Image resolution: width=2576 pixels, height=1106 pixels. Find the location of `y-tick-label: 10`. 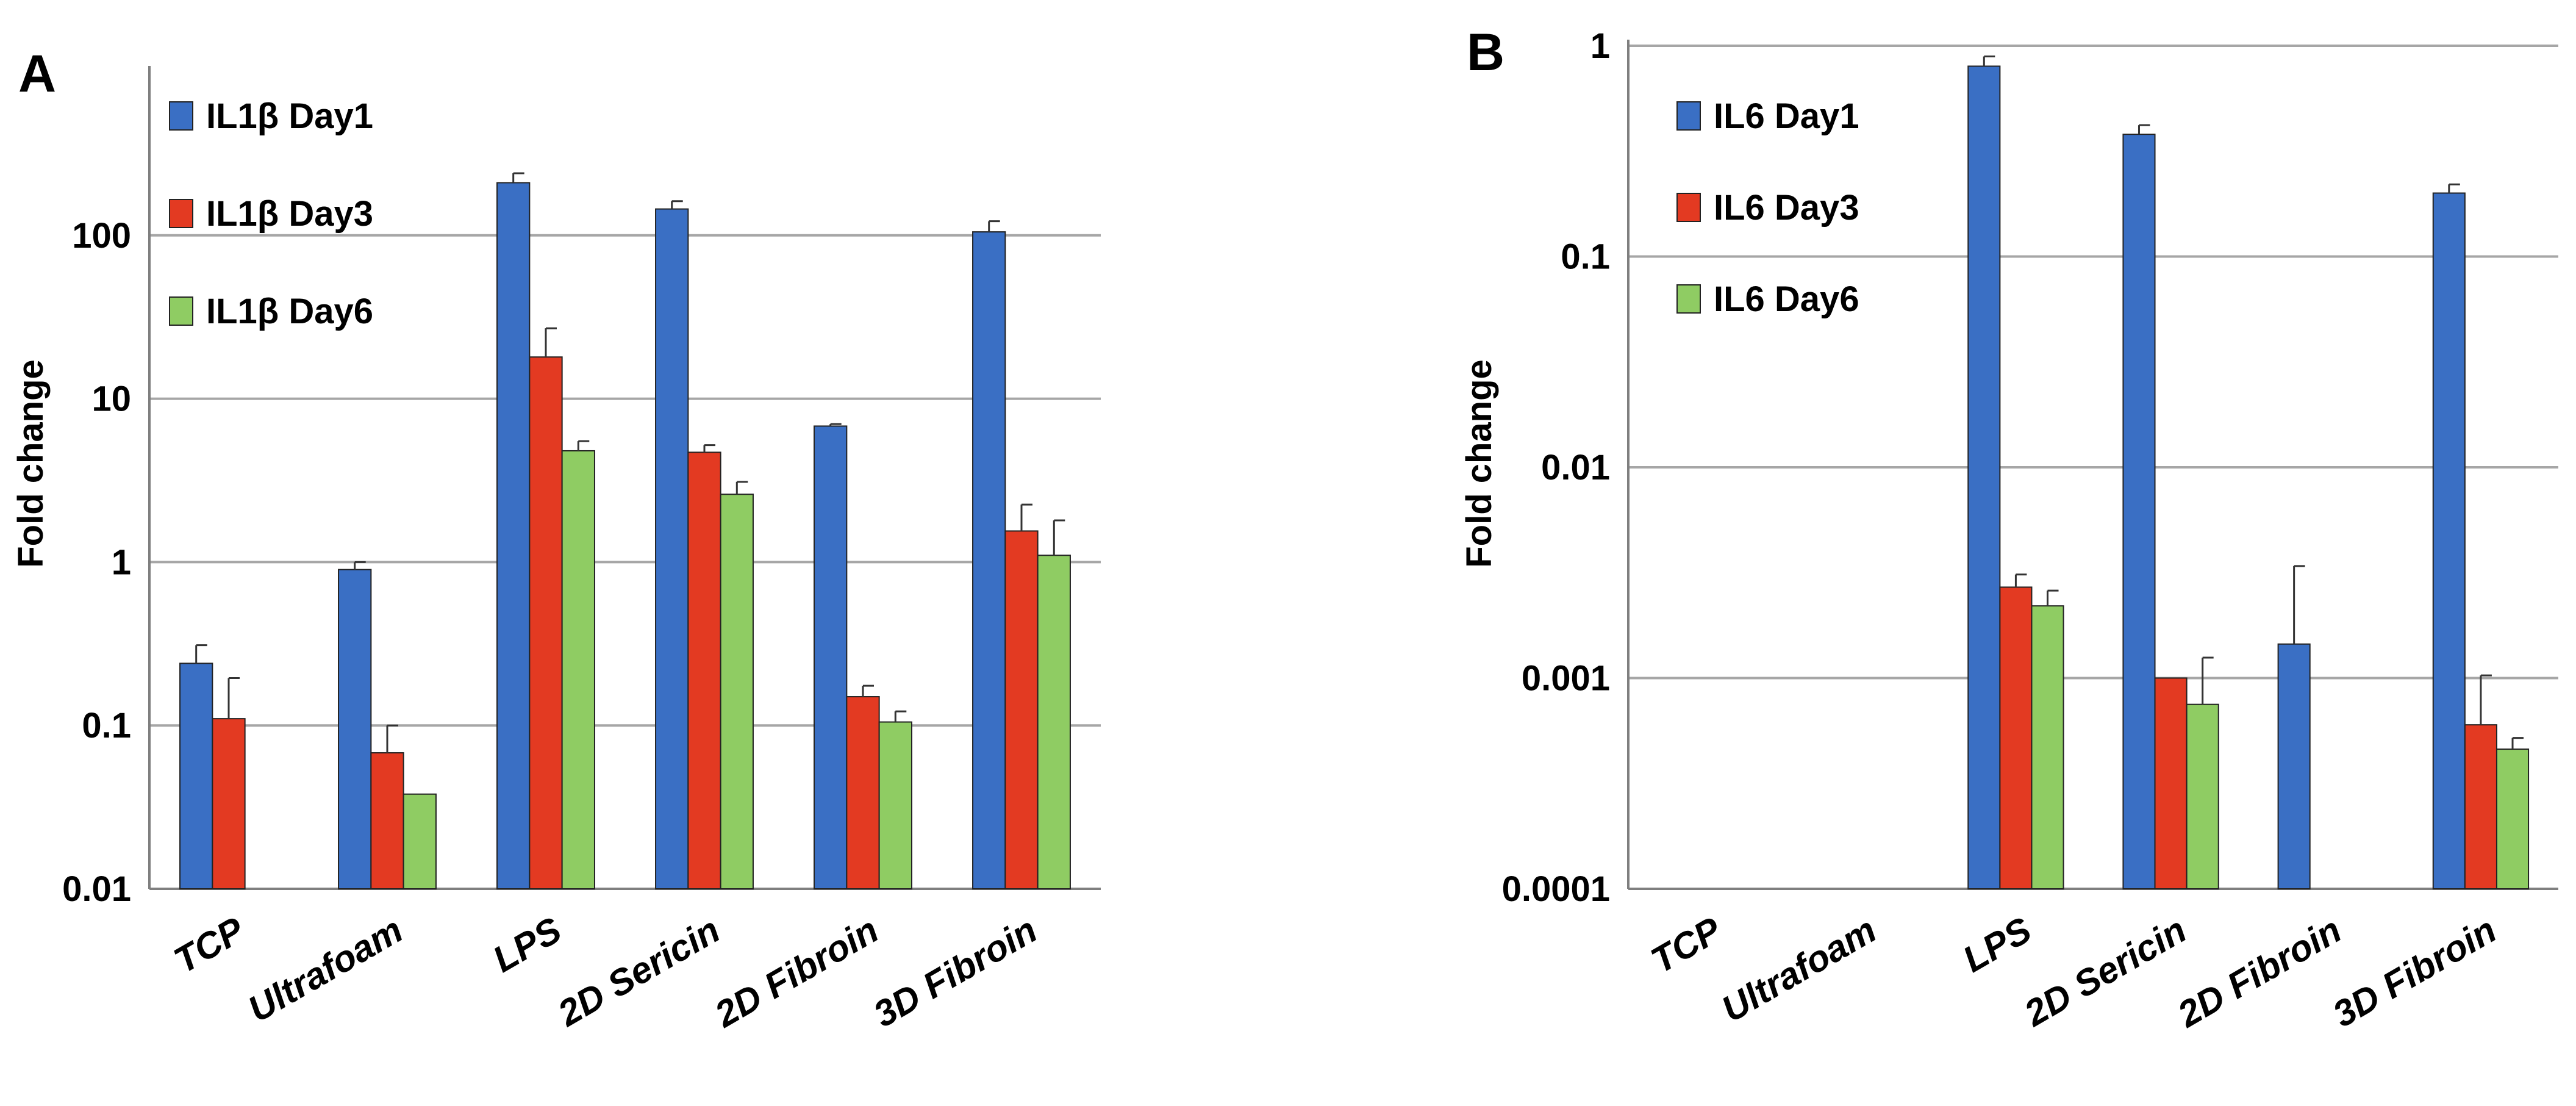

y-tick-label: 10 is located at coordinates (111, 399).